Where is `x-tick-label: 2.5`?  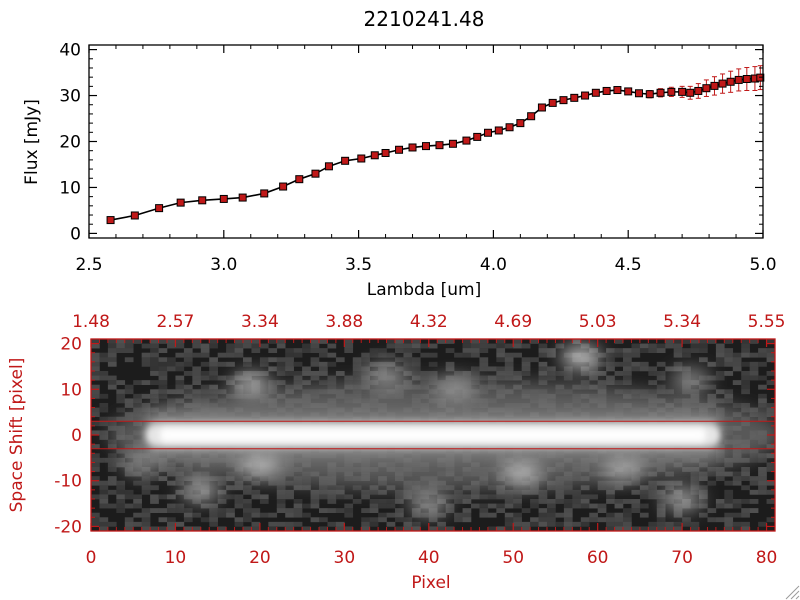 x-tick-label: 2.5 is located at coordinates (88, 265).